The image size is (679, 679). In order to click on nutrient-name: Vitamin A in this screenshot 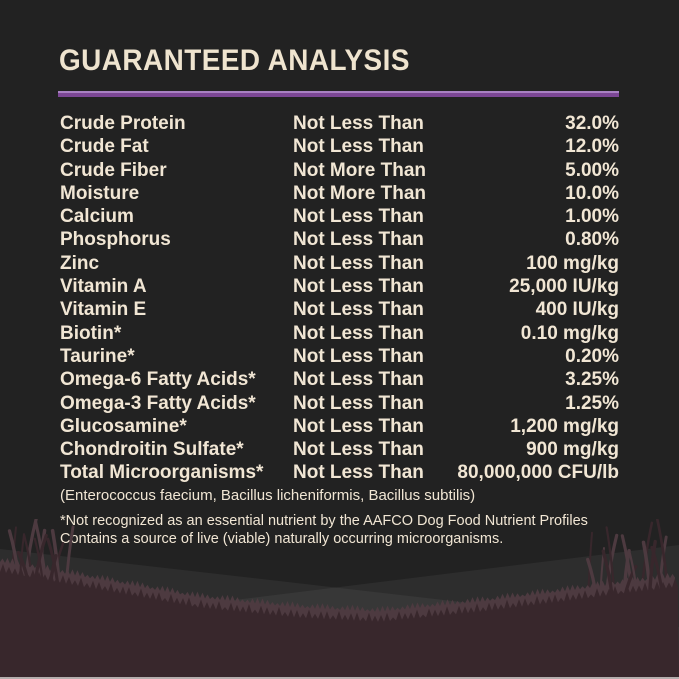, I will do `click(103, 287)`.